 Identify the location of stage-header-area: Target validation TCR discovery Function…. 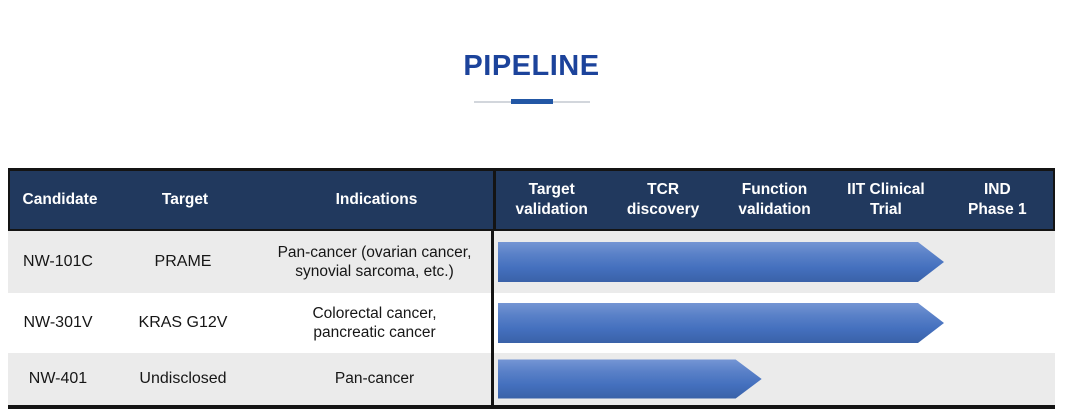
(774, 200).